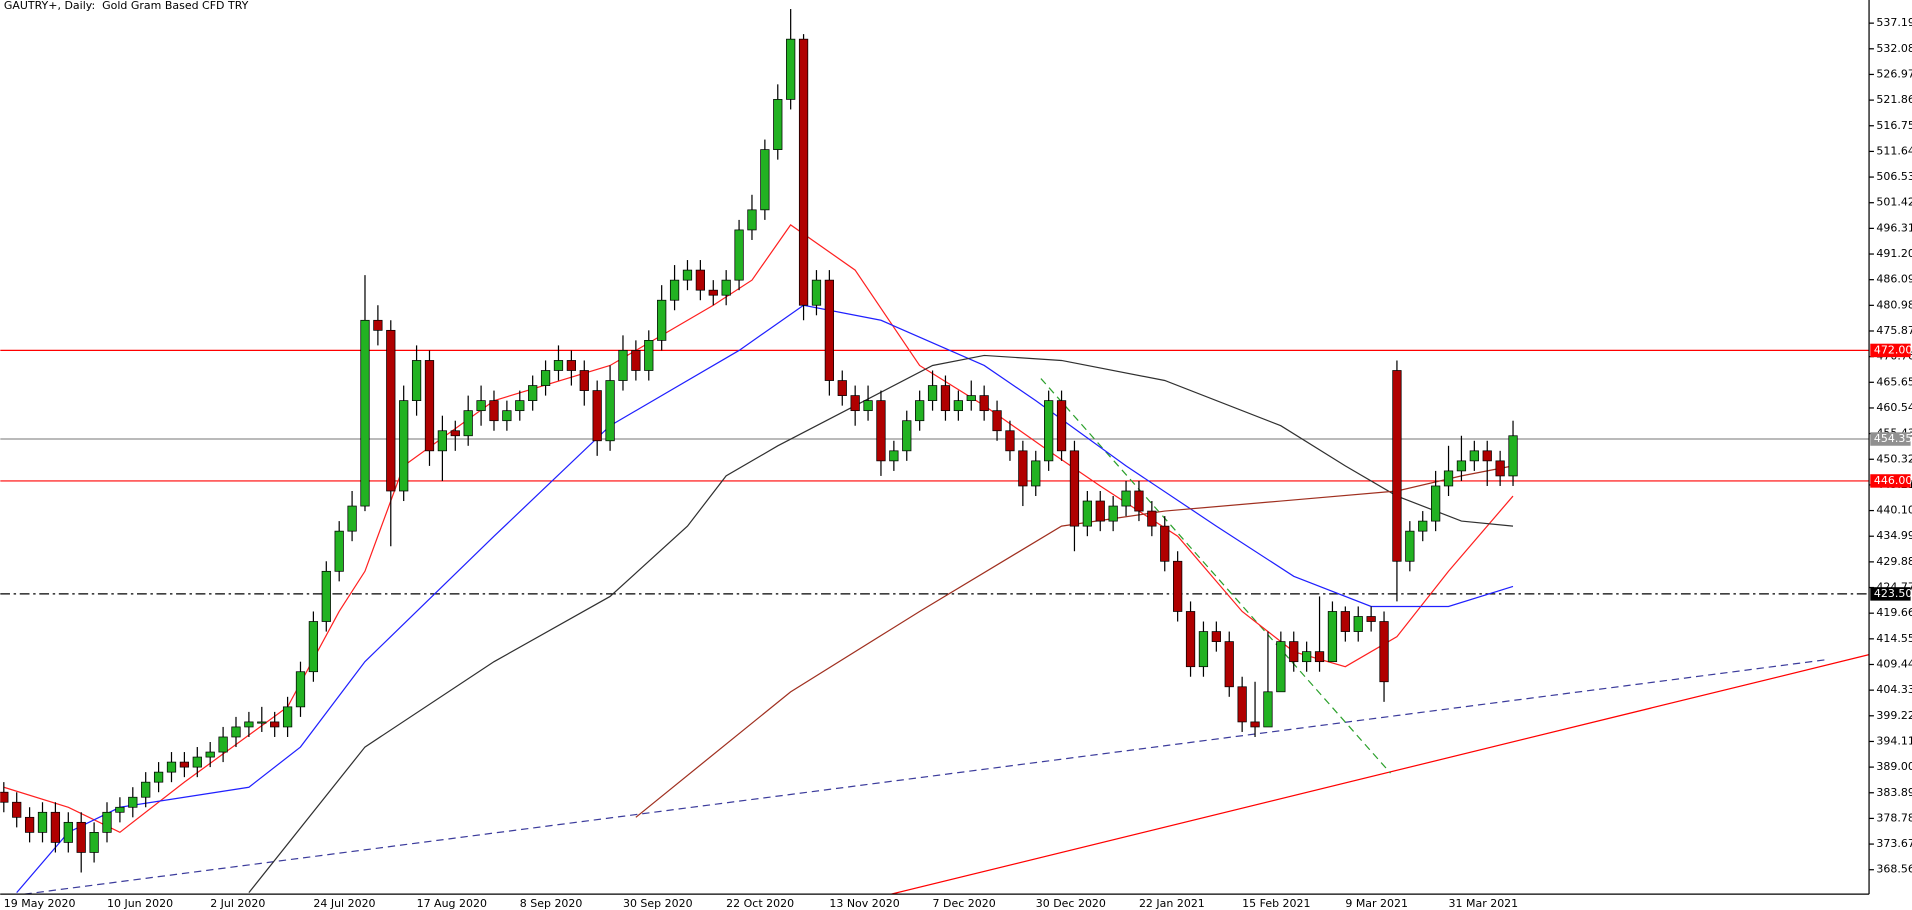 The width and height of the screenshot is (1912, 910). I want to click on chart-title: GAUTRY+, Daily: Gold Gram Based CFD TRY, so click(126, 6).